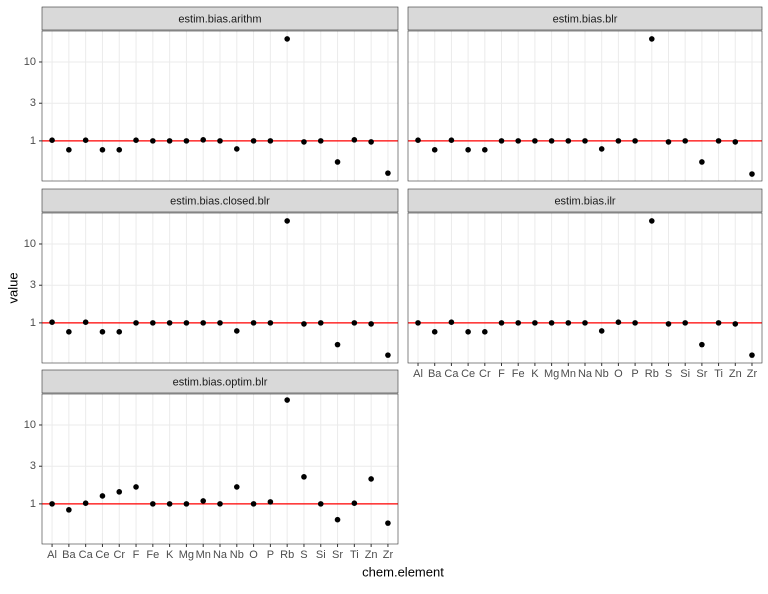 Image resolution: width=768 pixels, height=594 pixels. What do you see at coordinates (186, 555) in the screenshot?
I see `x-tick-label: Mg` at bounding box center [186, 555].